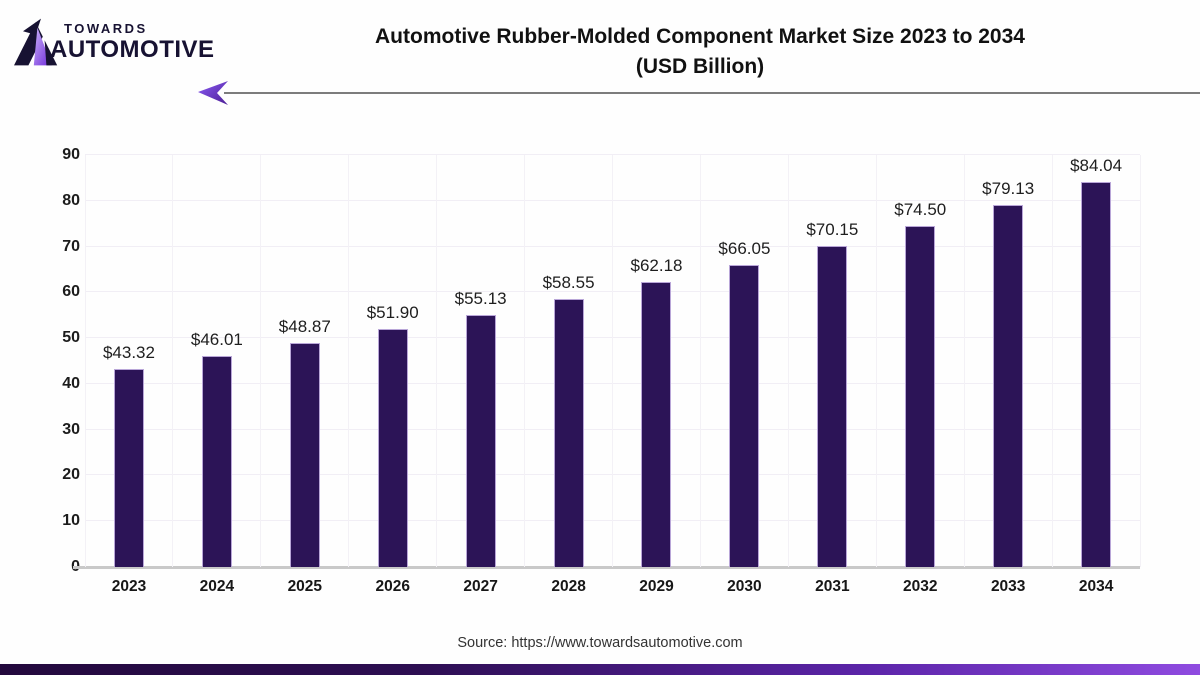 The height and width of the screenshot is (675, 1200). I want to click on bar-slot: $66.05, so click(744, 361).